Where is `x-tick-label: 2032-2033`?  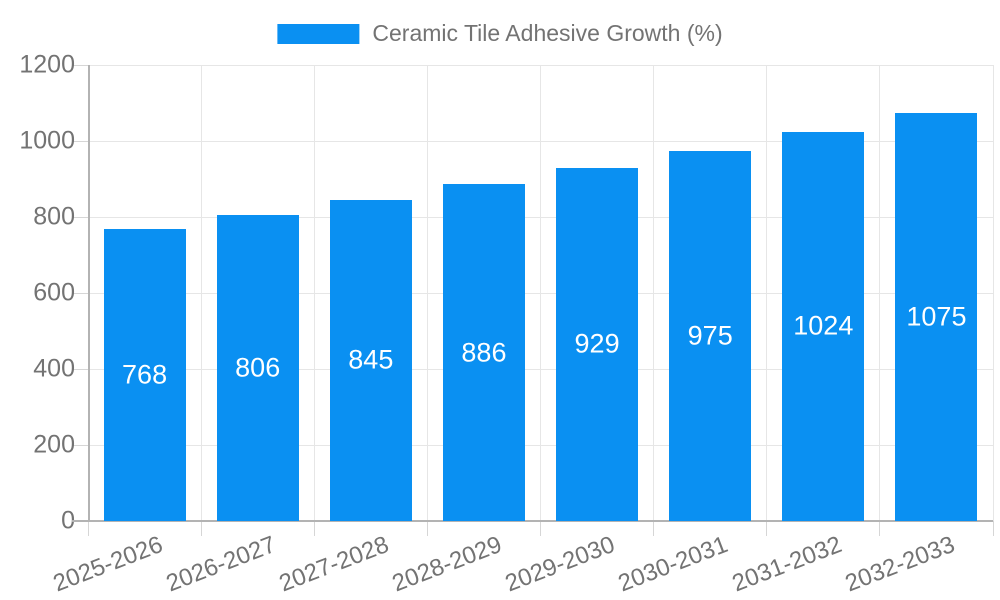
x-tick-label: 2032-2033 is located at coordinates (900, 564).